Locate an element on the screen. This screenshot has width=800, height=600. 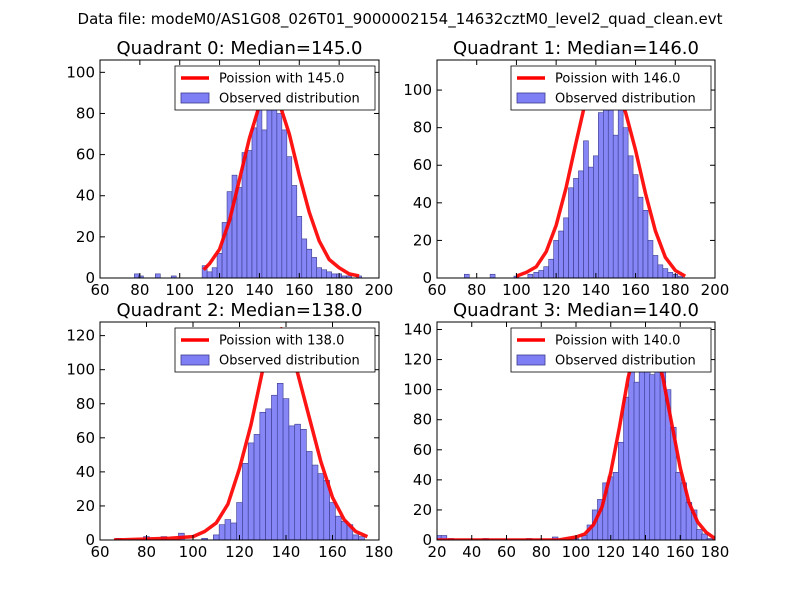
legend-label-poisson: Poission with 145.0 is located at coordinates (281, 79).